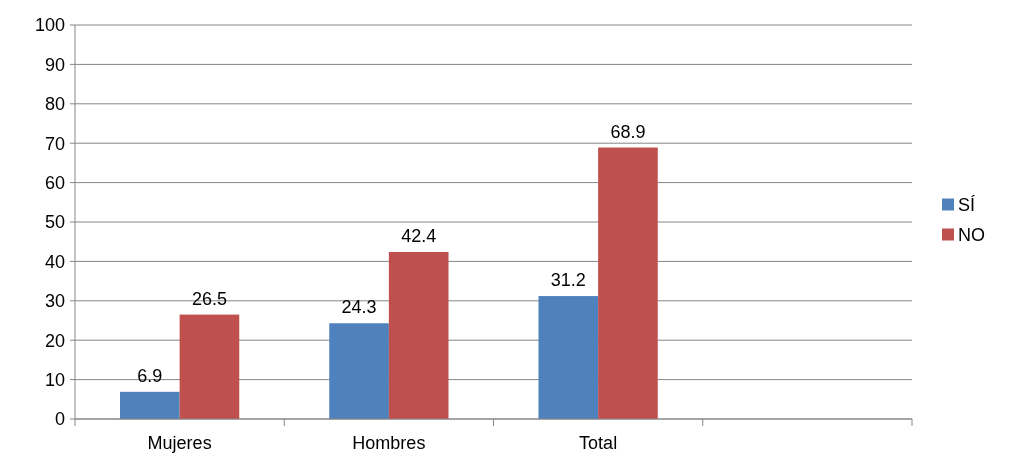 The image size is (1011, 463). I want to click on y-tick-label: 30, so click(54, 301).